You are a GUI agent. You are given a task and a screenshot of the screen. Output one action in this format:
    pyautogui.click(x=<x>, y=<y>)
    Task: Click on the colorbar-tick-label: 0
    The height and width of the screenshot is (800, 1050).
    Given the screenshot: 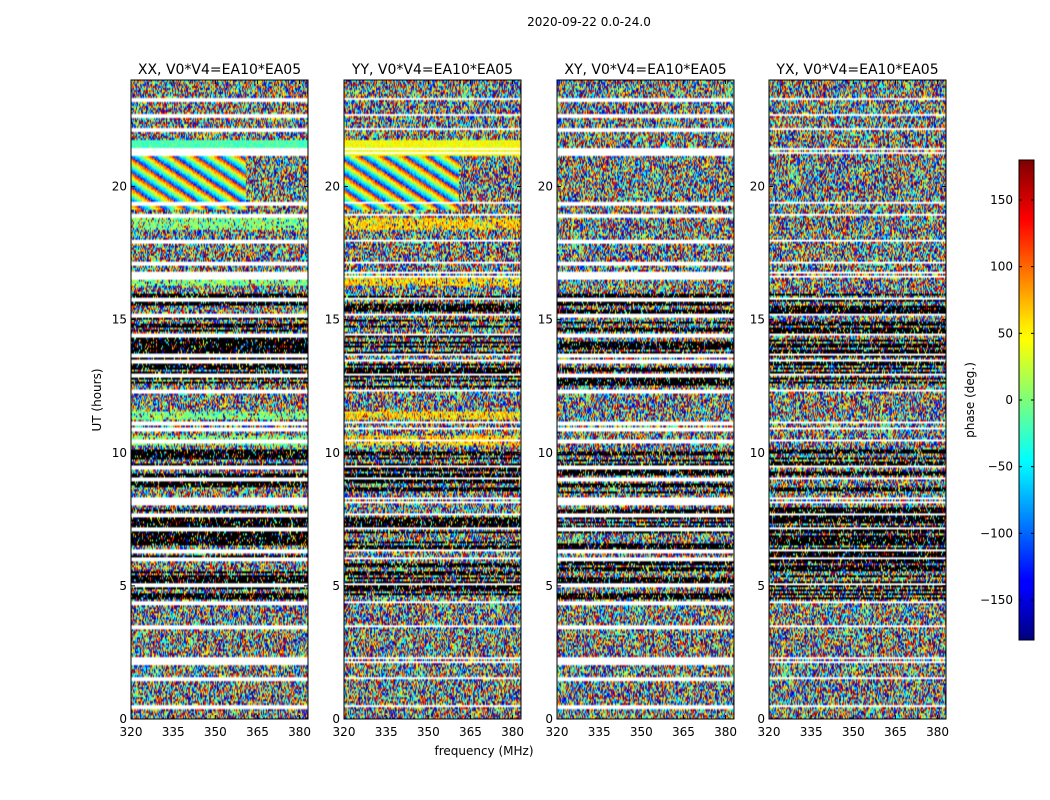 What is the action you would take?
    pyautogui.click(x=1009, y=400)
    